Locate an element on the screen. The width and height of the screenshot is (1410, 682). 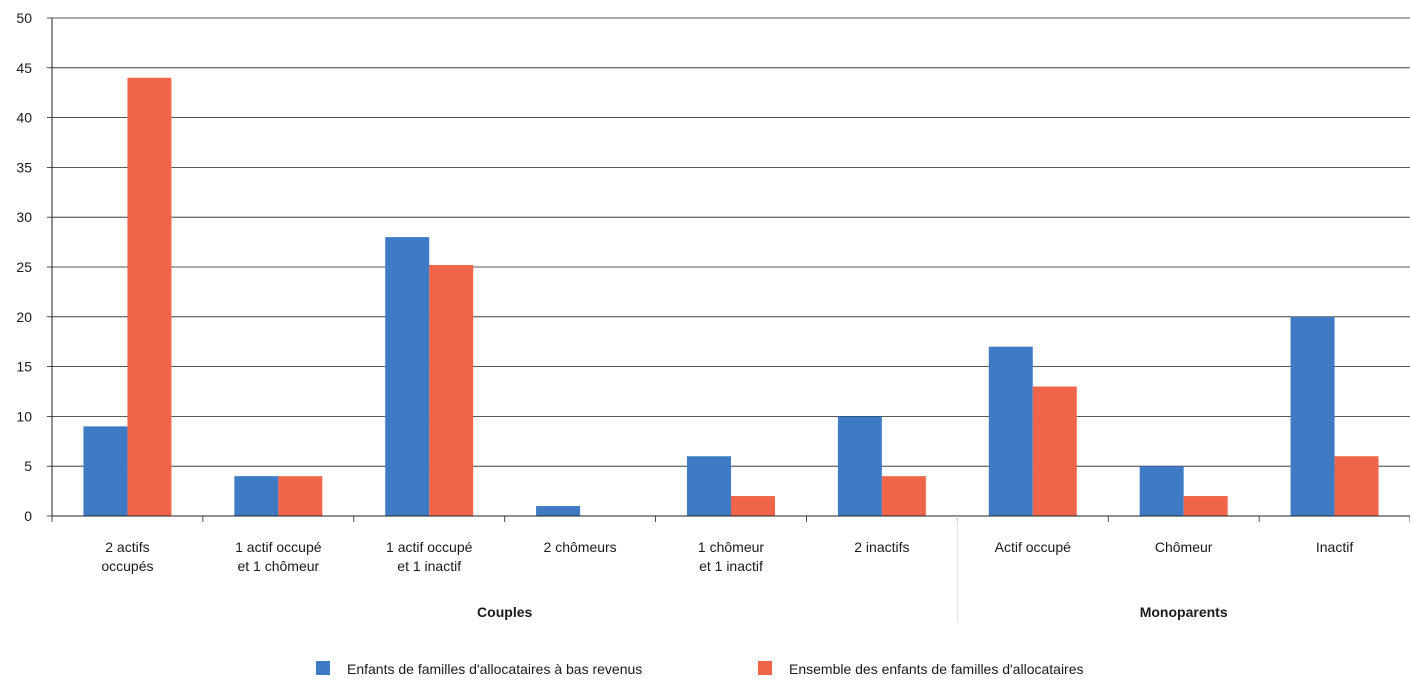
bar-series2-cat8 is located at coordinates (1205, 506).